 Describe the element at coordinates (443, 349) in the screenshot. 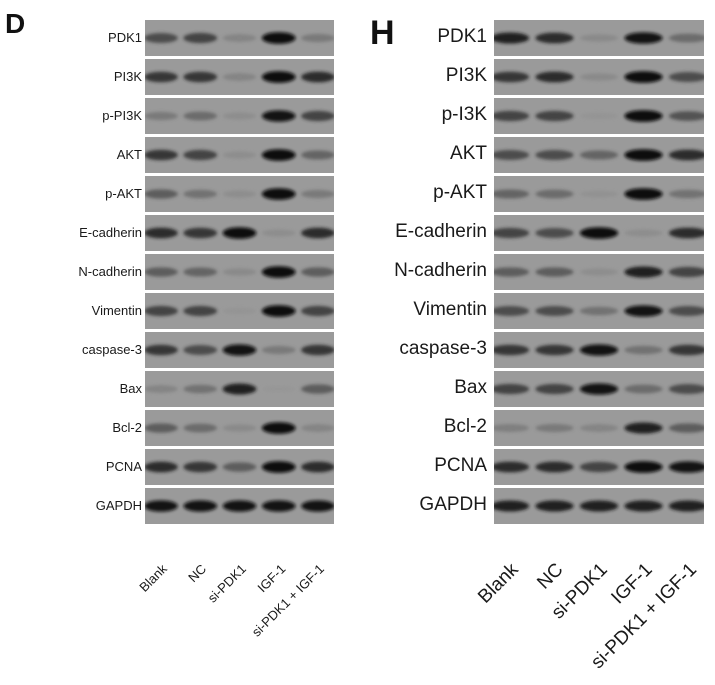

I see `protein-label: caspase-3` at that location.